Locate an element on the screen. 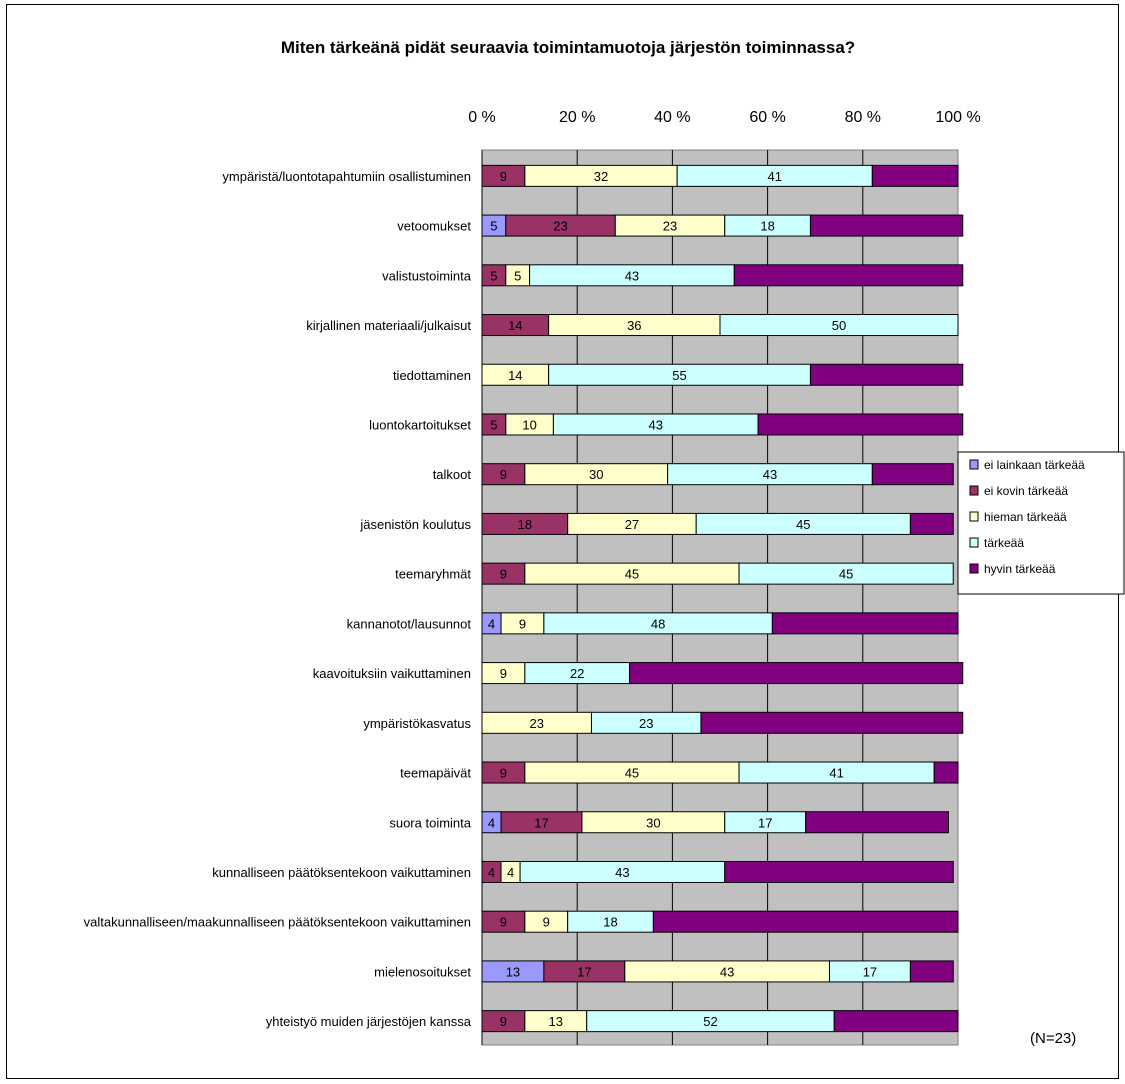 This screenshot has width=1125, height=1084. x-tick-label: 80 % is located at coordinates (863, 117).